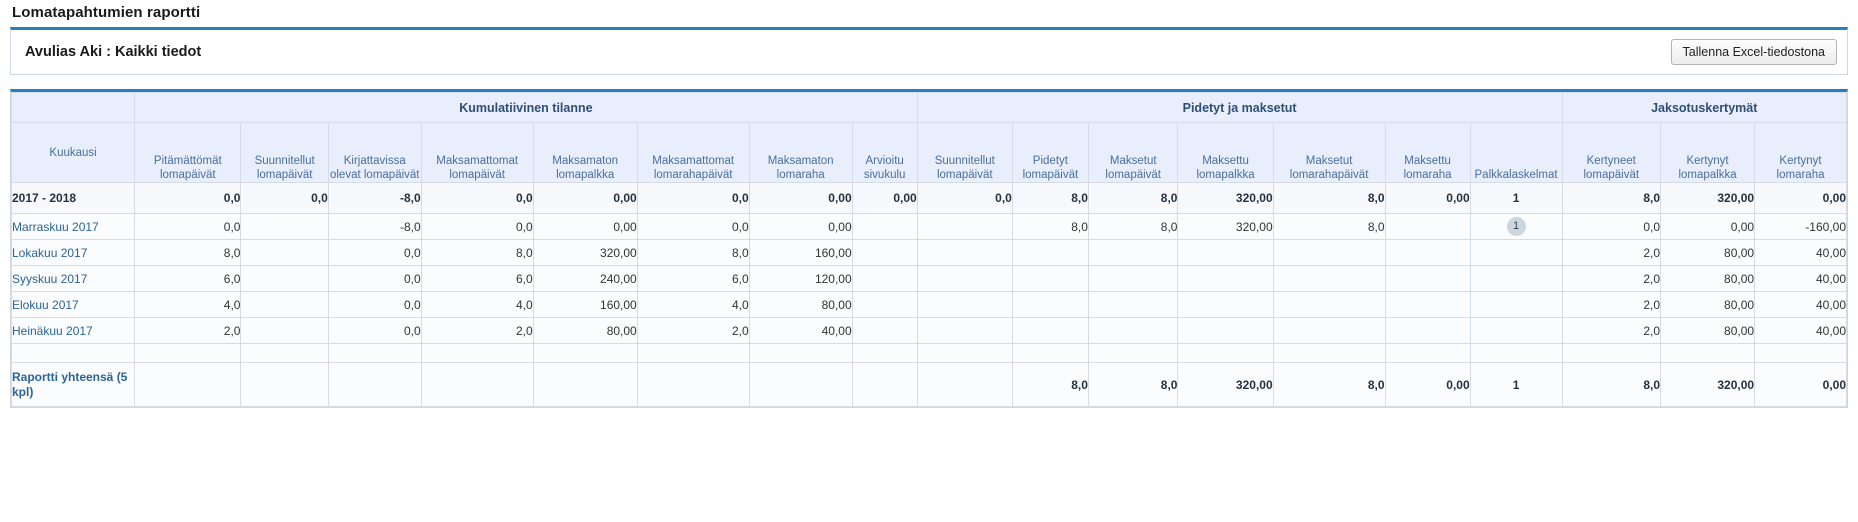  Describe the element at coordinates (113, 52) in the screenshot. I see `panel-heading: Avulias Aki : Kaikki tiedot` at that location.